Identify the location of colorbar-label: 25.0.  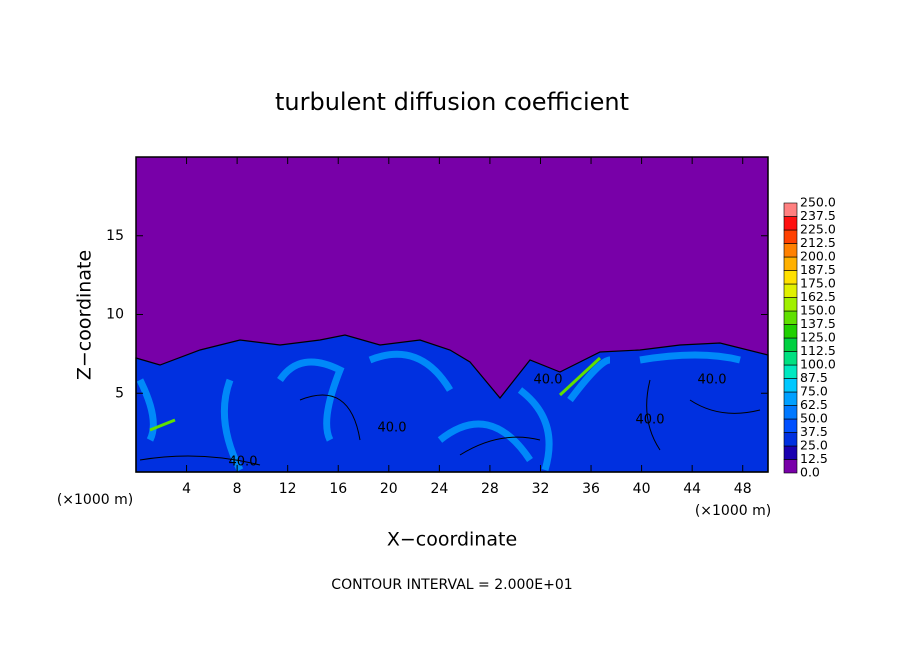
(814, 445).